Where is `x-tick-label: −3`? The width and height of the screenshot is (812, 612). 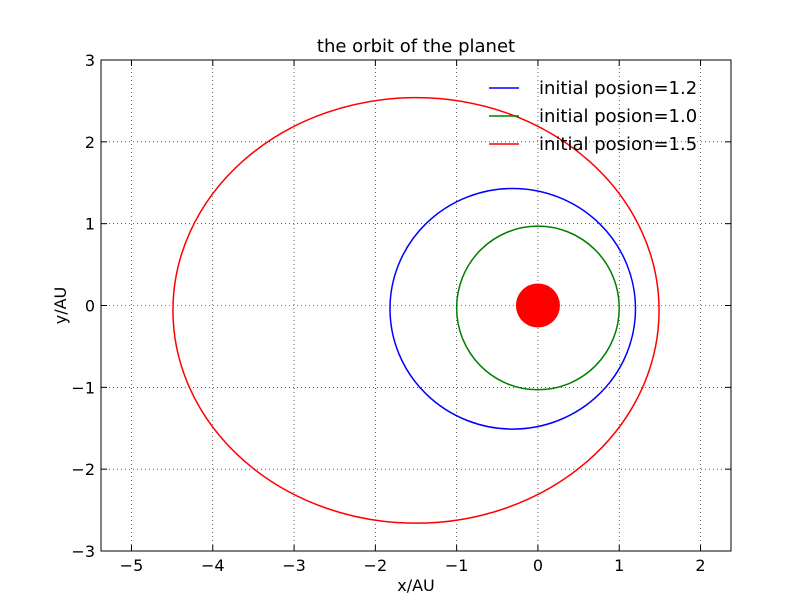
x-tick-label: −3 is located at coordinates (294, 565).